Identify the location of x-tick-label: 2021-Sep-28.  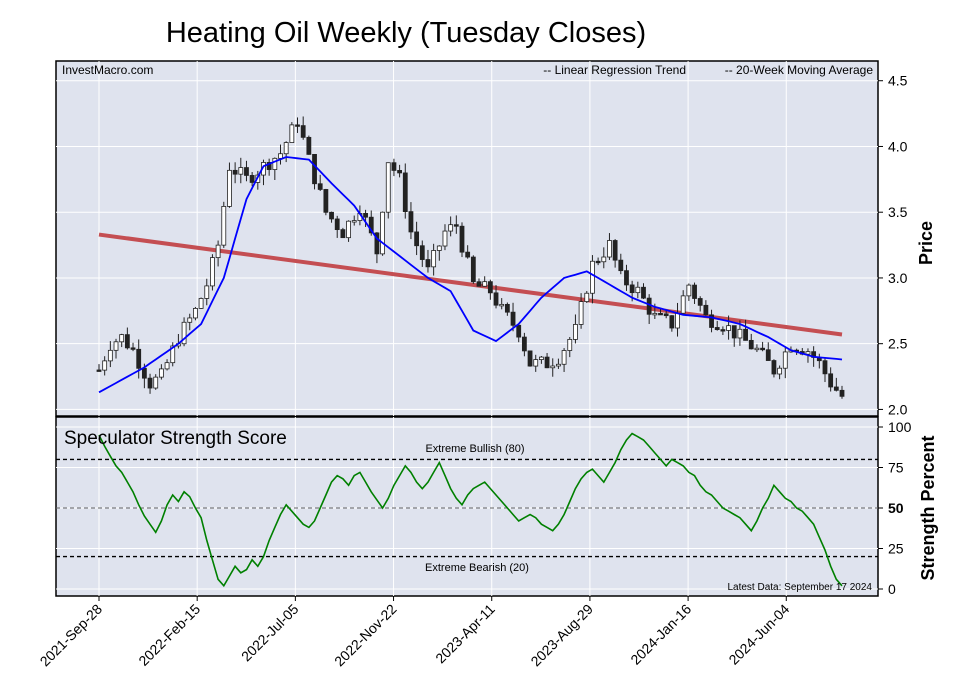
(71, 635).